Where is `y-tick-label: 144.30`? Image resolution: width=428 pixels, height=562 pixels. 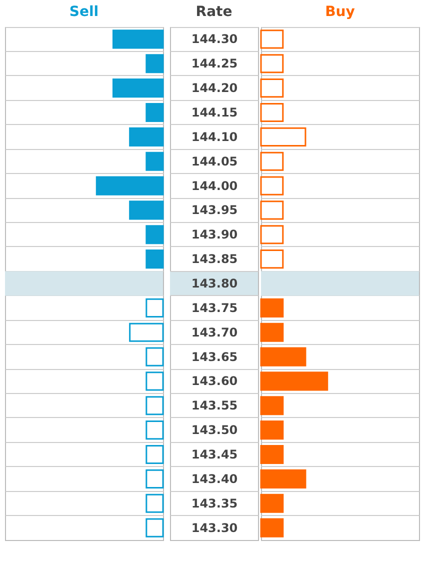
y-tick-label: 144.30 is located at coordinates (214, 39).